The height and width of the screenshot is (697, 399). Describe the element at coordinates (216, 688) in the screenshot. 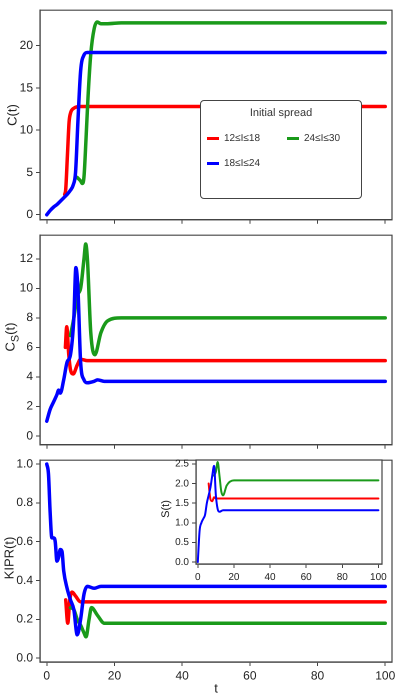

I see `x-axis-title: t` at that location.